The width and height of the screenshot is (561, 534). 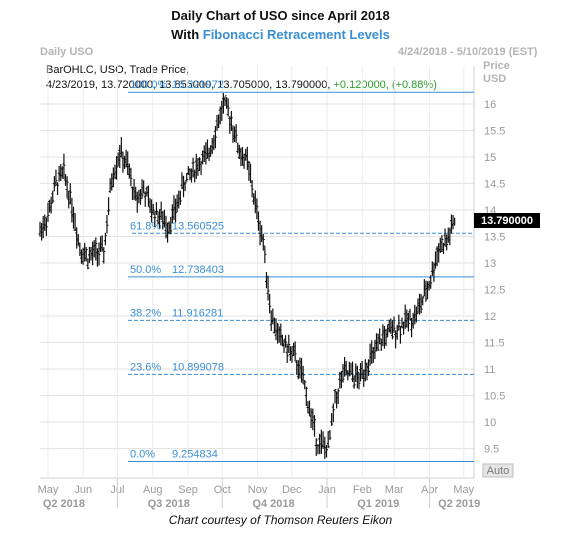 I want to click on last-price-label: 13.790000, so click(x=507, y=221).